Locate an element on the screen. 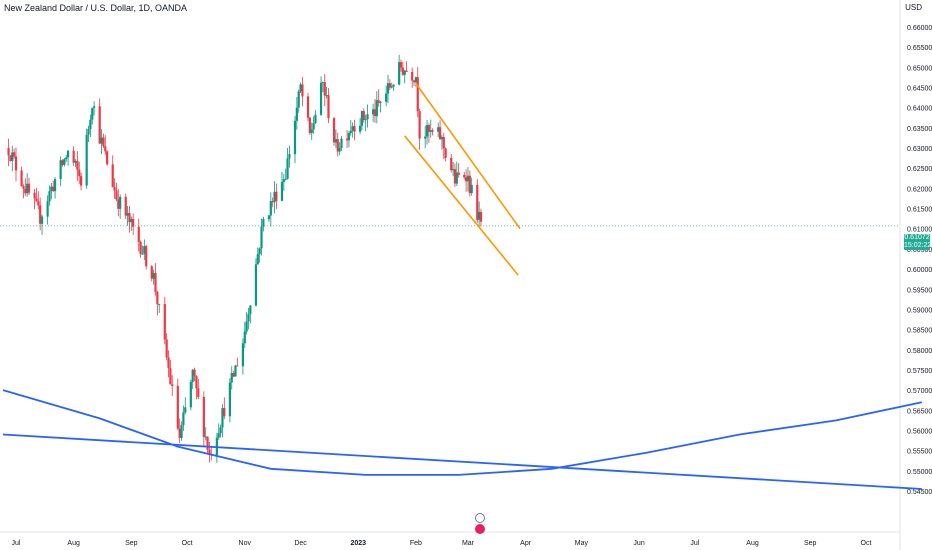 This screenshot has height=550, width=932. price-tick-label: 0.56000 is located at coordinates (919, 431).